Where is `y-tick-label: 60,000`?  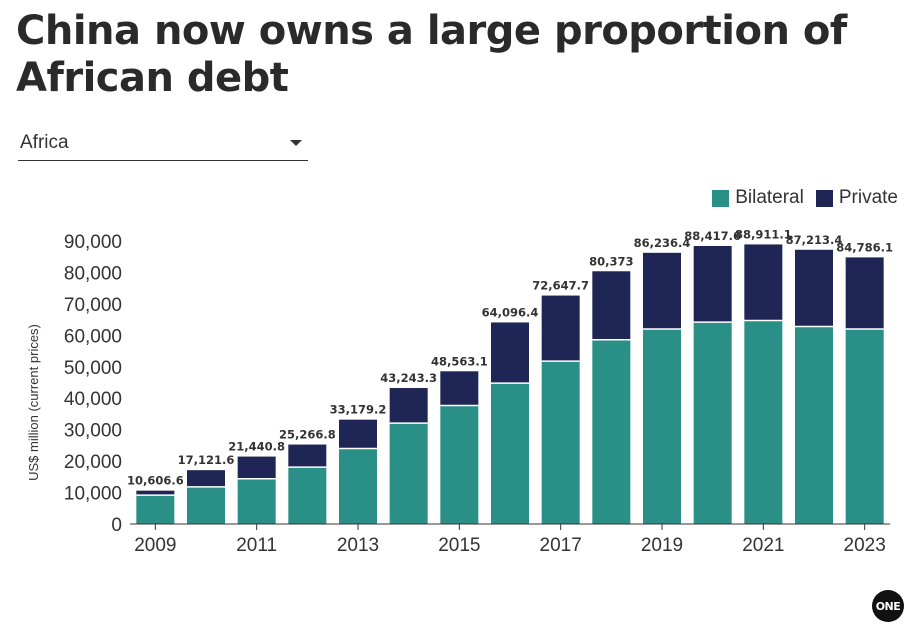 y-tick-label: 60,000 is located at coordinates (93, 336).